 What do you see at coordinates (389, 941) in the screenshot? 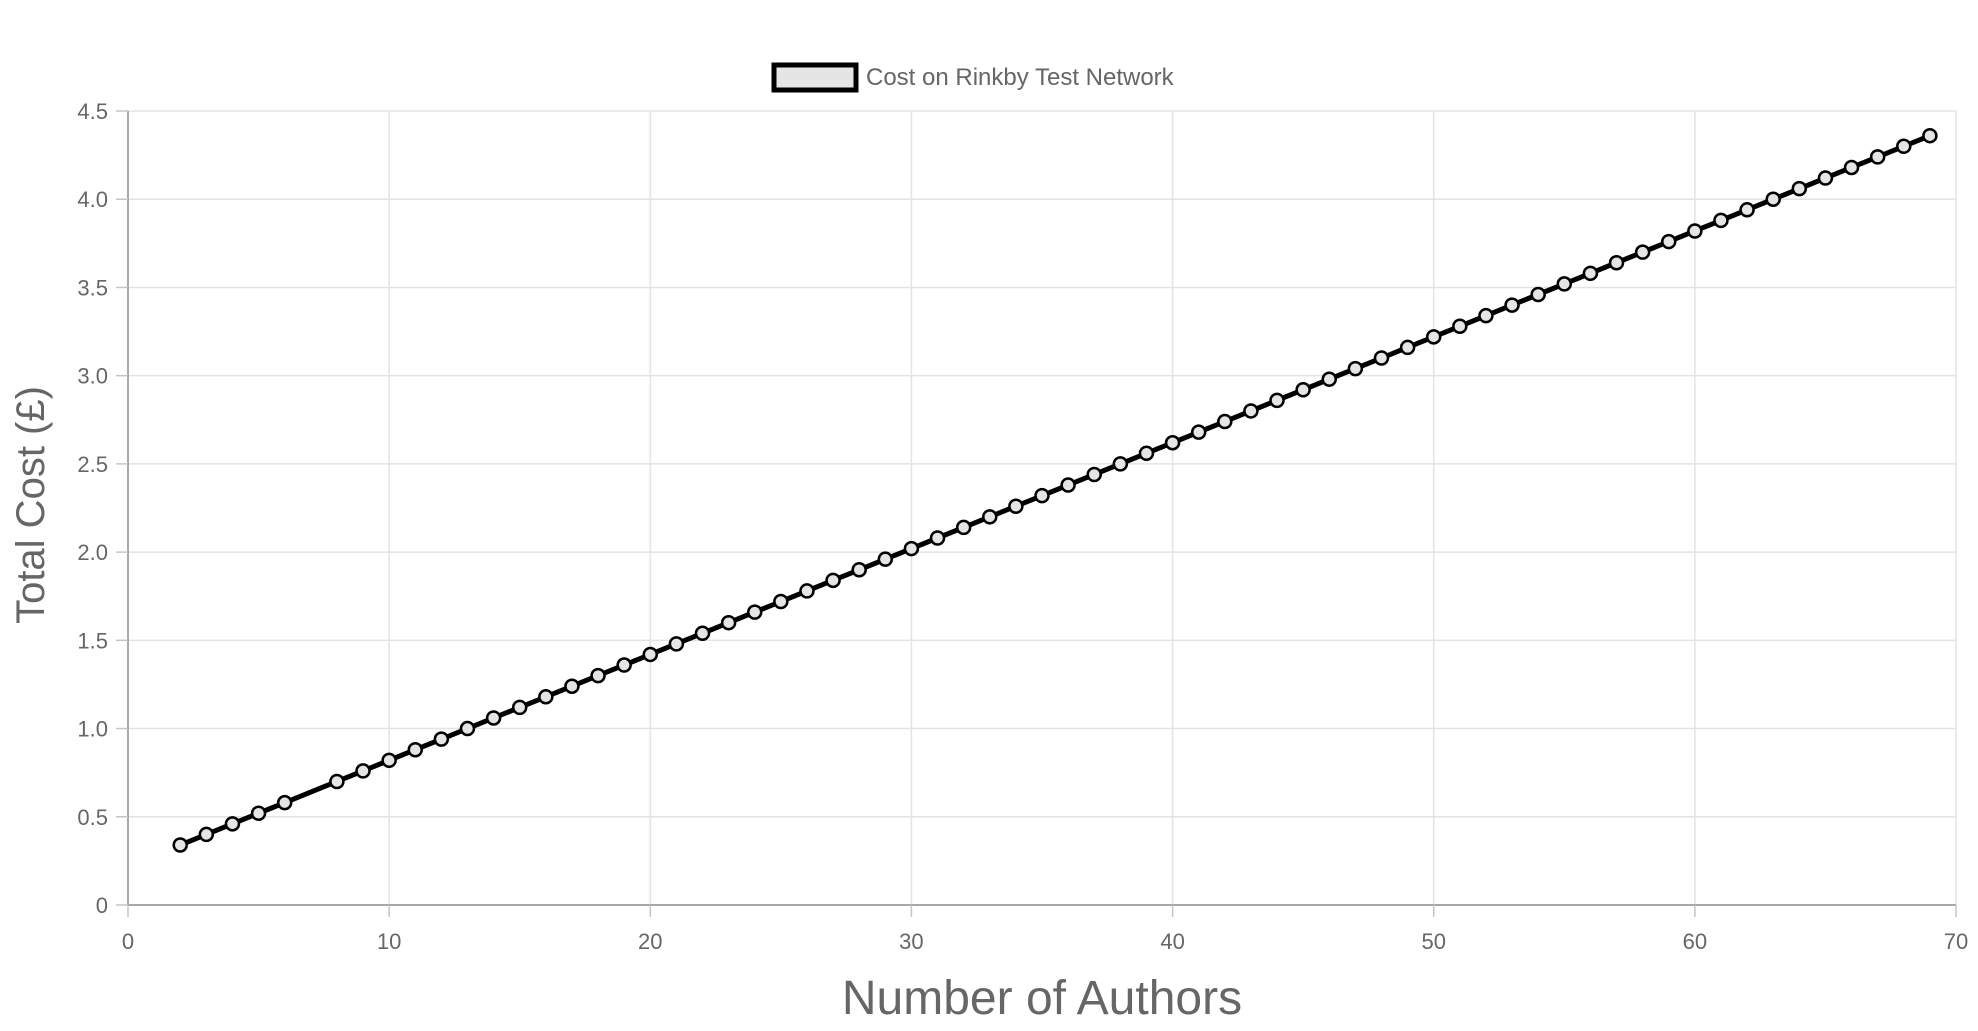
I see `x-tick-label: 10` at bounding box center [389, 941].